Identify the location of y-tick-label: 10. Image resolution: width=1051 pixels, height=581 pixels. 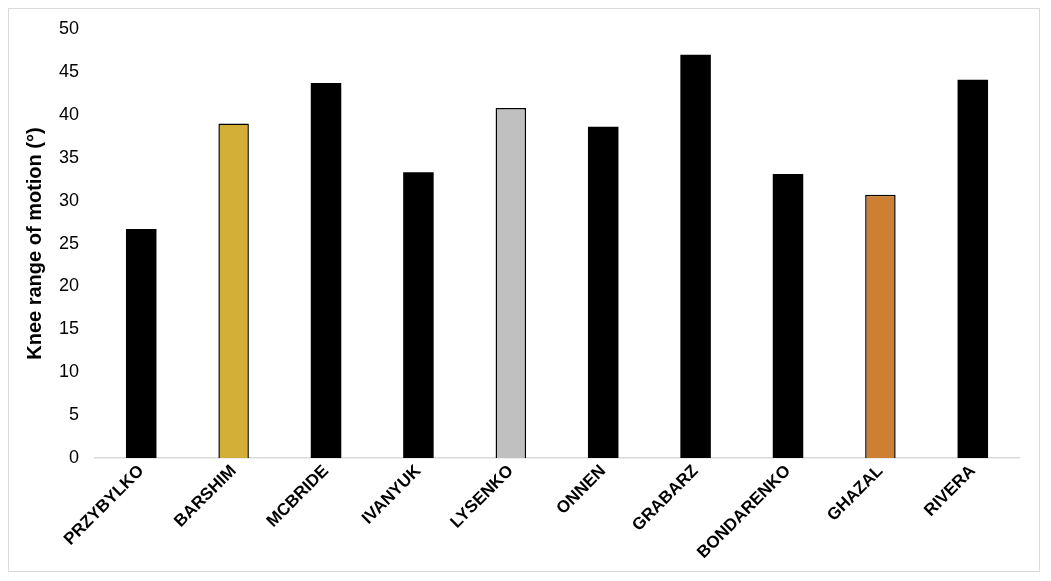
(69, 371).